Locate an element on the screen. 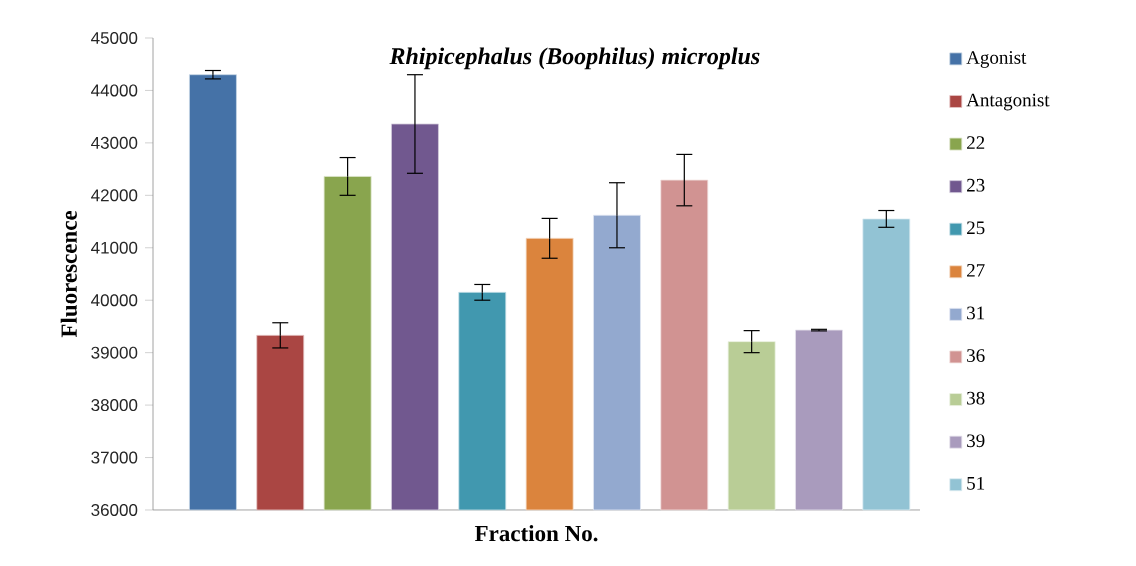 Image resolution: width=1136 pixels, height=566 pixels. y-tick-label: 45000 is located at coordinates (114, 37).